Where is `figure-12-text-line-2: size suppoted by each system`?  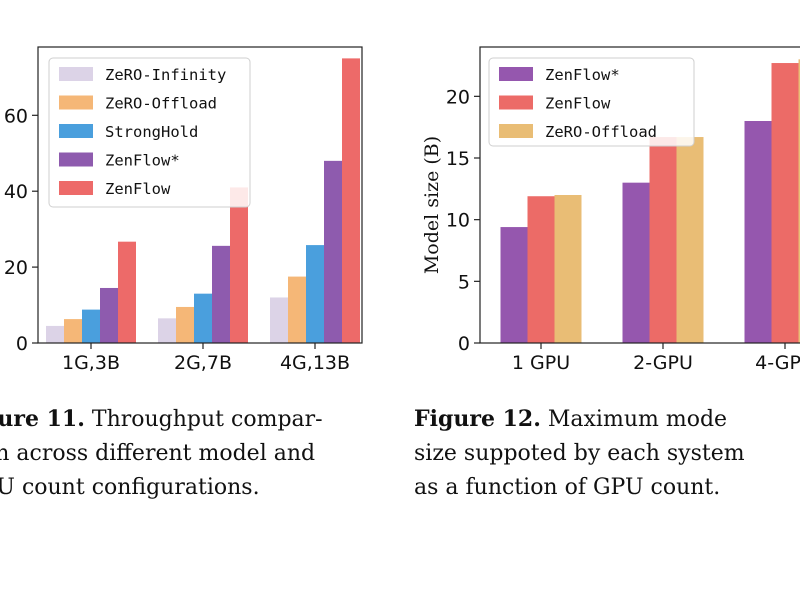
figure-12-text-line-2: size suppoted by each system is located at coordinates (579, 453).